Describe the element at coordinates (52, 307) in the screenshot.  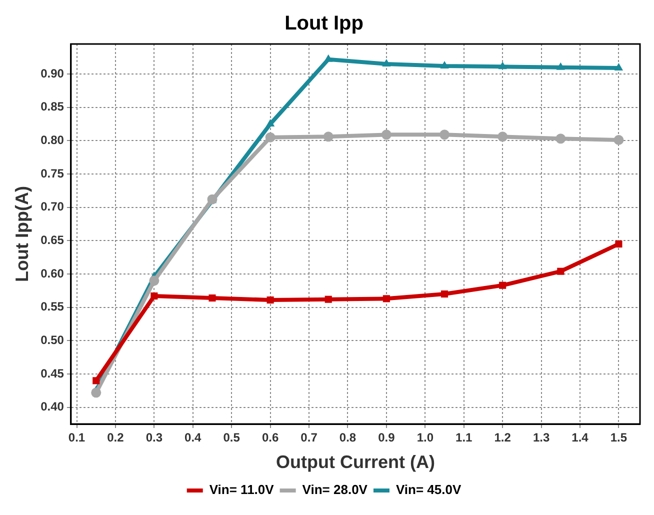
I see `y-tick-label: 0.55` at that location.